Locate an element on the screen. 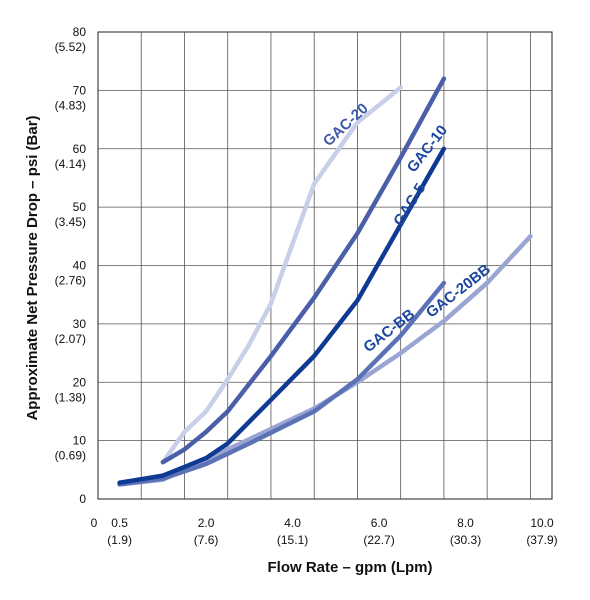 The height and width of the screenshot is (600, 590). series-label-gac-20bb: GAC-20BB is located at coordinates (458, 291).